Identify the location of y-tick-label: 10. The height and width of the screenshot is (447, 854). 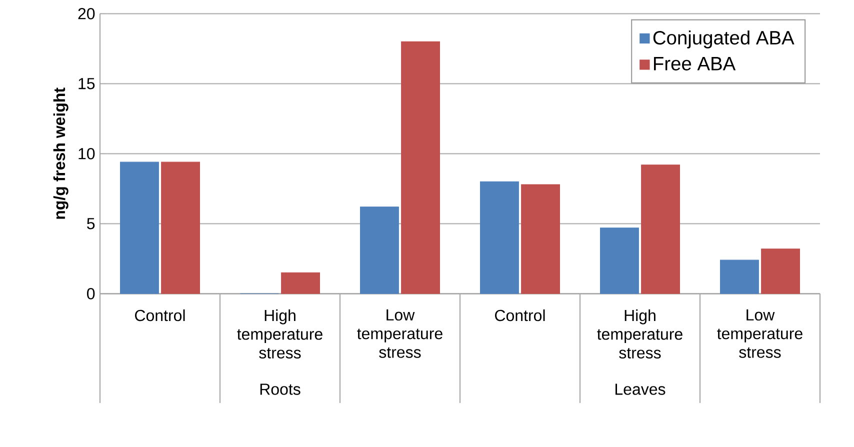
(86, 154).